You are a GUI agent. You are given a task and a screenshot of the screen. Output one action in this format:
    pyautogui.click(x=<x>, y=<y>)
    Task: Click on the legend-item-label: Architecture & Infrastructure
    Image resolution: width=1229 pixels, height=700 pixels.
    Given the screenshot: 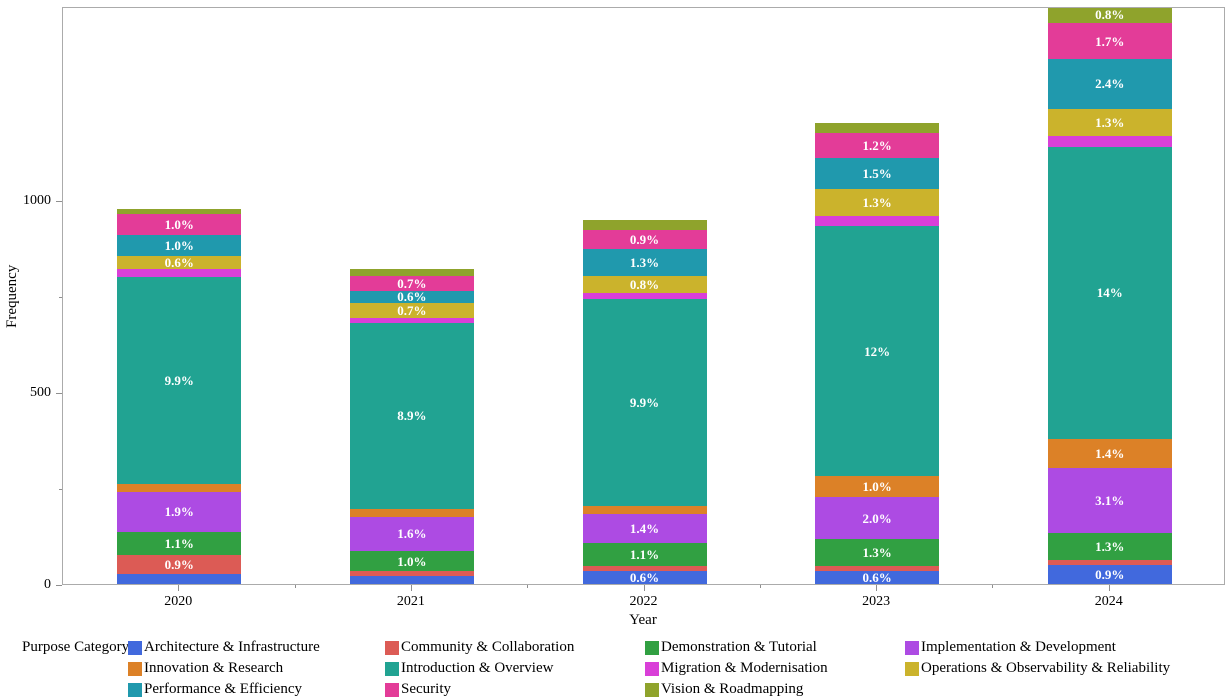 What is the action you would take?
    pyautogui.click(x=232, y=647)
    